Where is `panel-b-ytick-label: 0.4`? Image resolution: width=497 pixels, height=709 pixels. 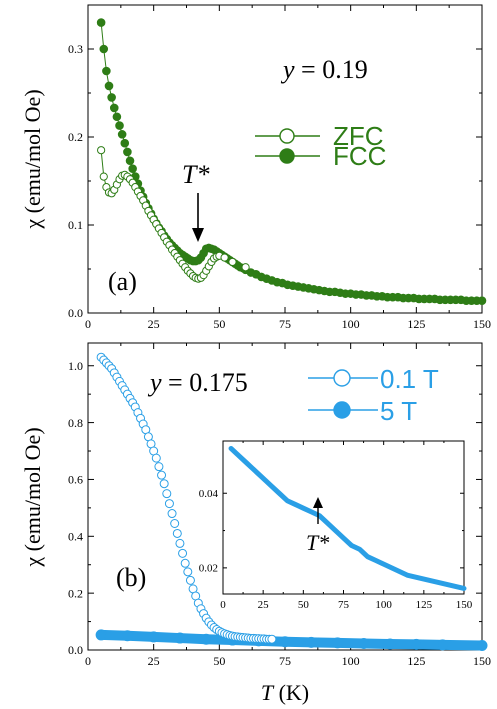 panel-b-ytick-label: 0.4 is located at coordinates (75, 536).